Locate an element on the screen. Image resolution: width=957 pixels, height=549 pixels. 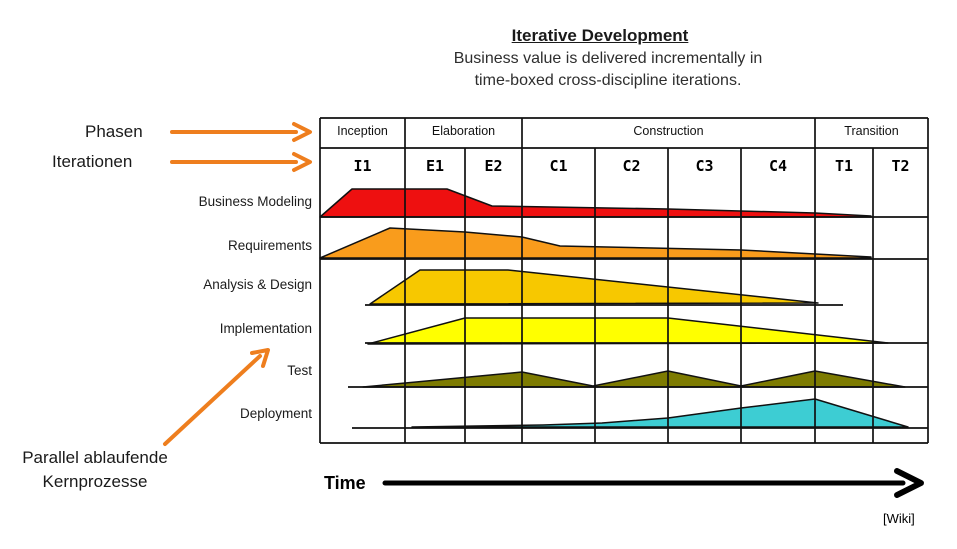
parallel-processes-line1: Parallel ablaufende is located at coordinates (95, 457).